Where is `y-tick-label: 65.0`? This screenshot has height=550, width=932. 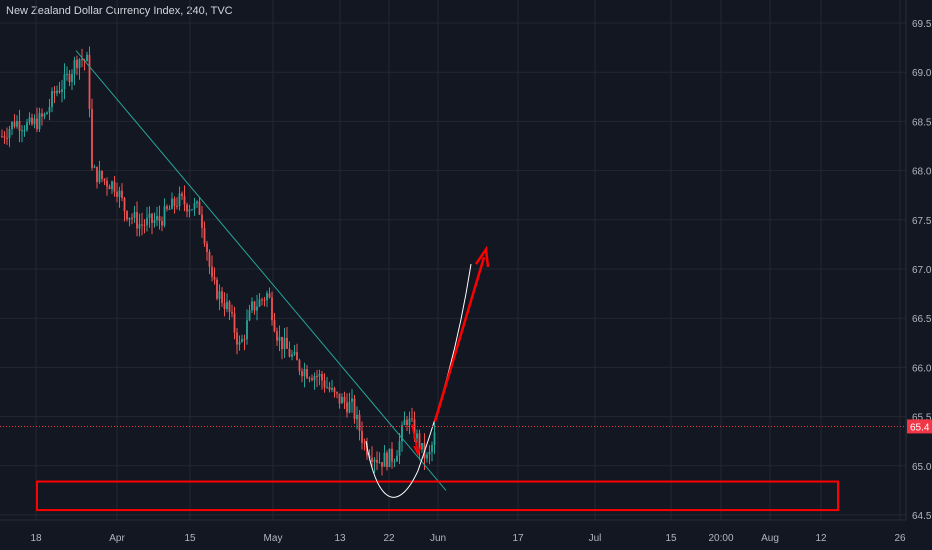
y-tick-label: 65.0 is located at coordinates (922, 467).